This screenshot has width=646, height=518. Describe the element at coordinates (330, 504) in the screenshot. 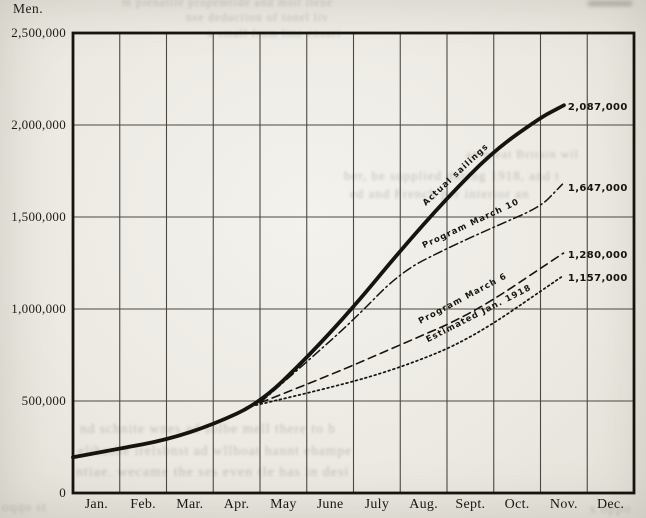

I see `x-month-label: June` at that location.